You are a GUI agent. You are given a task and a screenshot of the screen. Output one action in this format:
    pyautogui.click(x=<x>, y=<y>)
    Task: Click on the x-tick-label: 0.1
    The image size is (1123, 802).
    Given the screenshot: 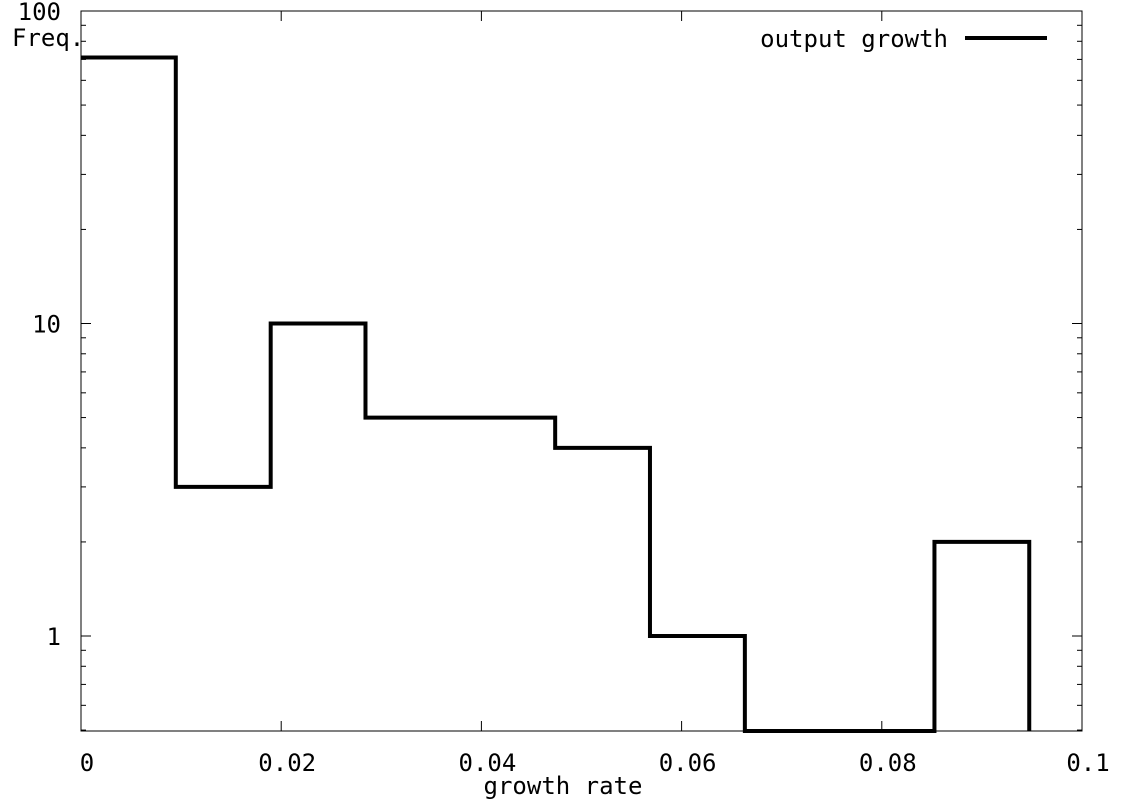 What is the action you would take?
    pyautogui.click(x=1087, y=763)
    